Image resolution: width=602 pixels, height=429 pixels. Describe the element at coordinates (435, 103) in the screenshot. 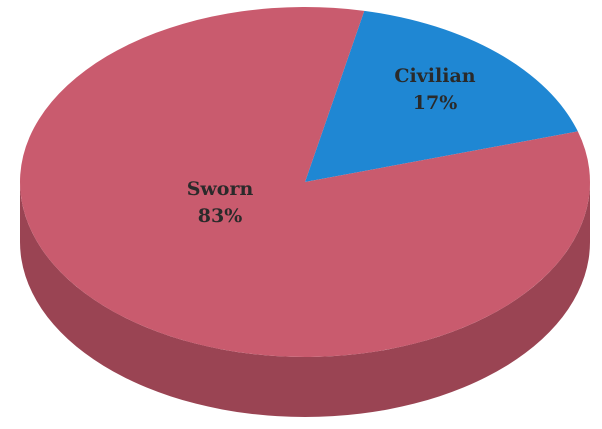

I see `slice-label-civilian-value: 17%` at that location.